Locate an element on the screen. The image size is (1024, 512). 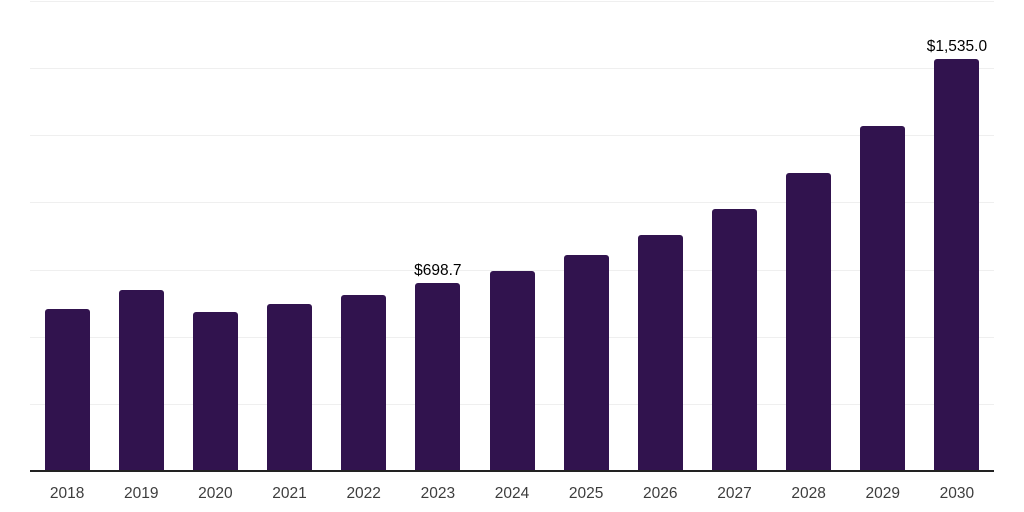
bar-2027 is located at coordinates (734, 340).